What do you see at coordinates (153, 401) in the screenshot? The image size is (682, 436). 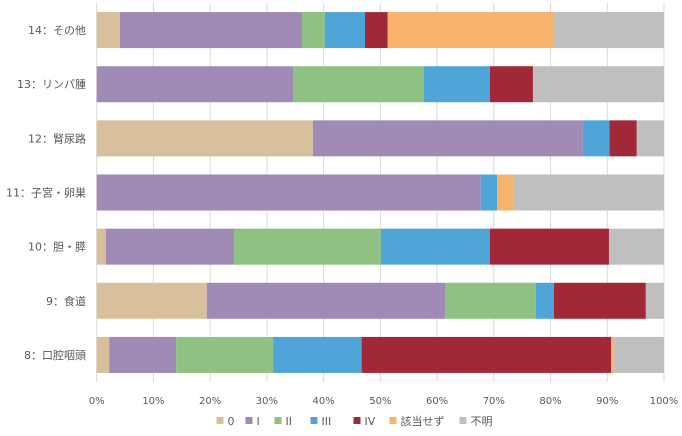 I see `x-tick-label: 10%` at bounding box center [153, 401].